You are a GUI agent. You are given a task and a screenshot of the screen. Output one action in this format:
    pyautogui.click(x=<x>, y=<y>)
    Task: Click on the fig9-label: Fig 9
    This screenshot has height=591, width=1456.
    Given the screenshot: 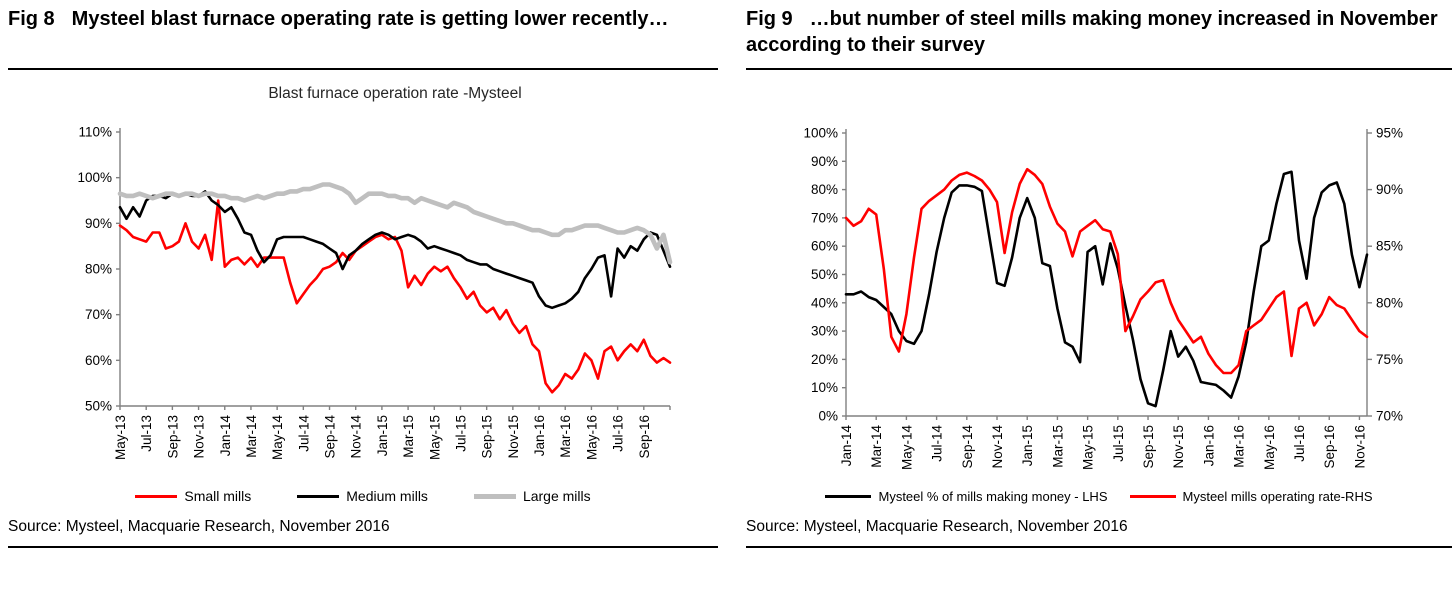 What is the action you would take?
    pyautogui.click(x=769, y=19)
    